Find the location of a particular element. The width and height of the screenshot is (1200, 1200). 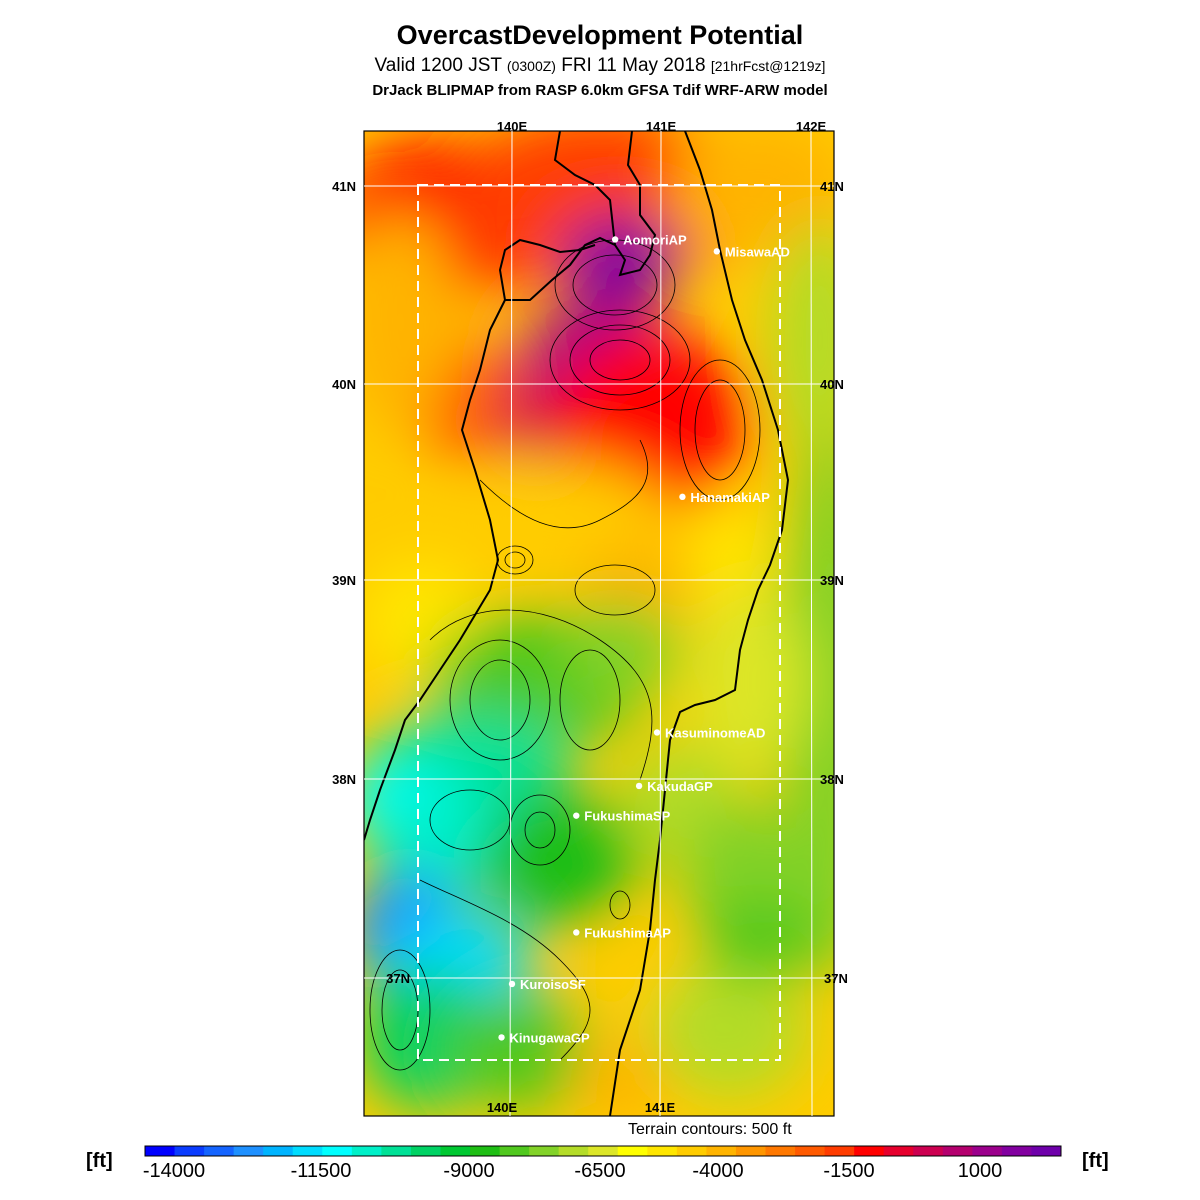

colorbar-frame is located at coordinates (603, 1151).